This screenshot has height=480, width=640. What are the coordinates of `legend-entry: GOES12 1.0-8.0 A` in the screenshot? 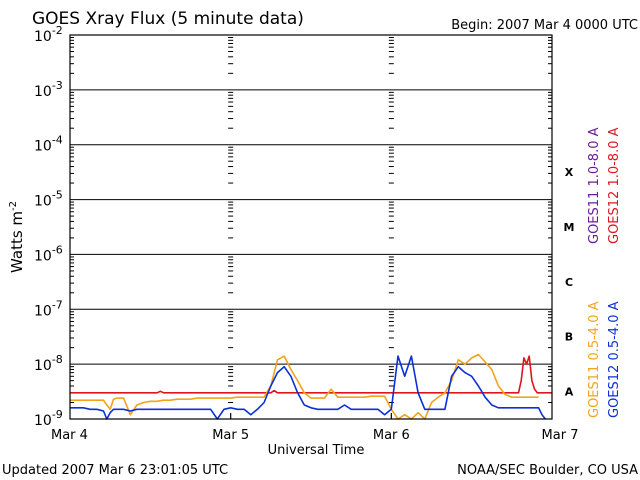 It's located at (614, 185).